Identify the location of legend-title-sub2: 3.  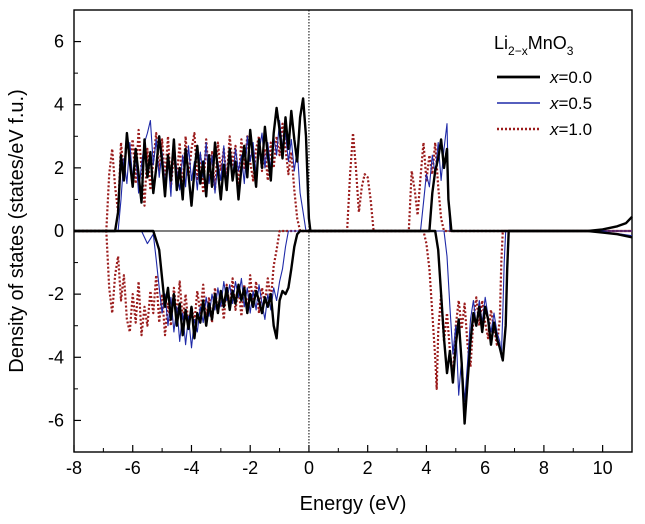
(570, 51).